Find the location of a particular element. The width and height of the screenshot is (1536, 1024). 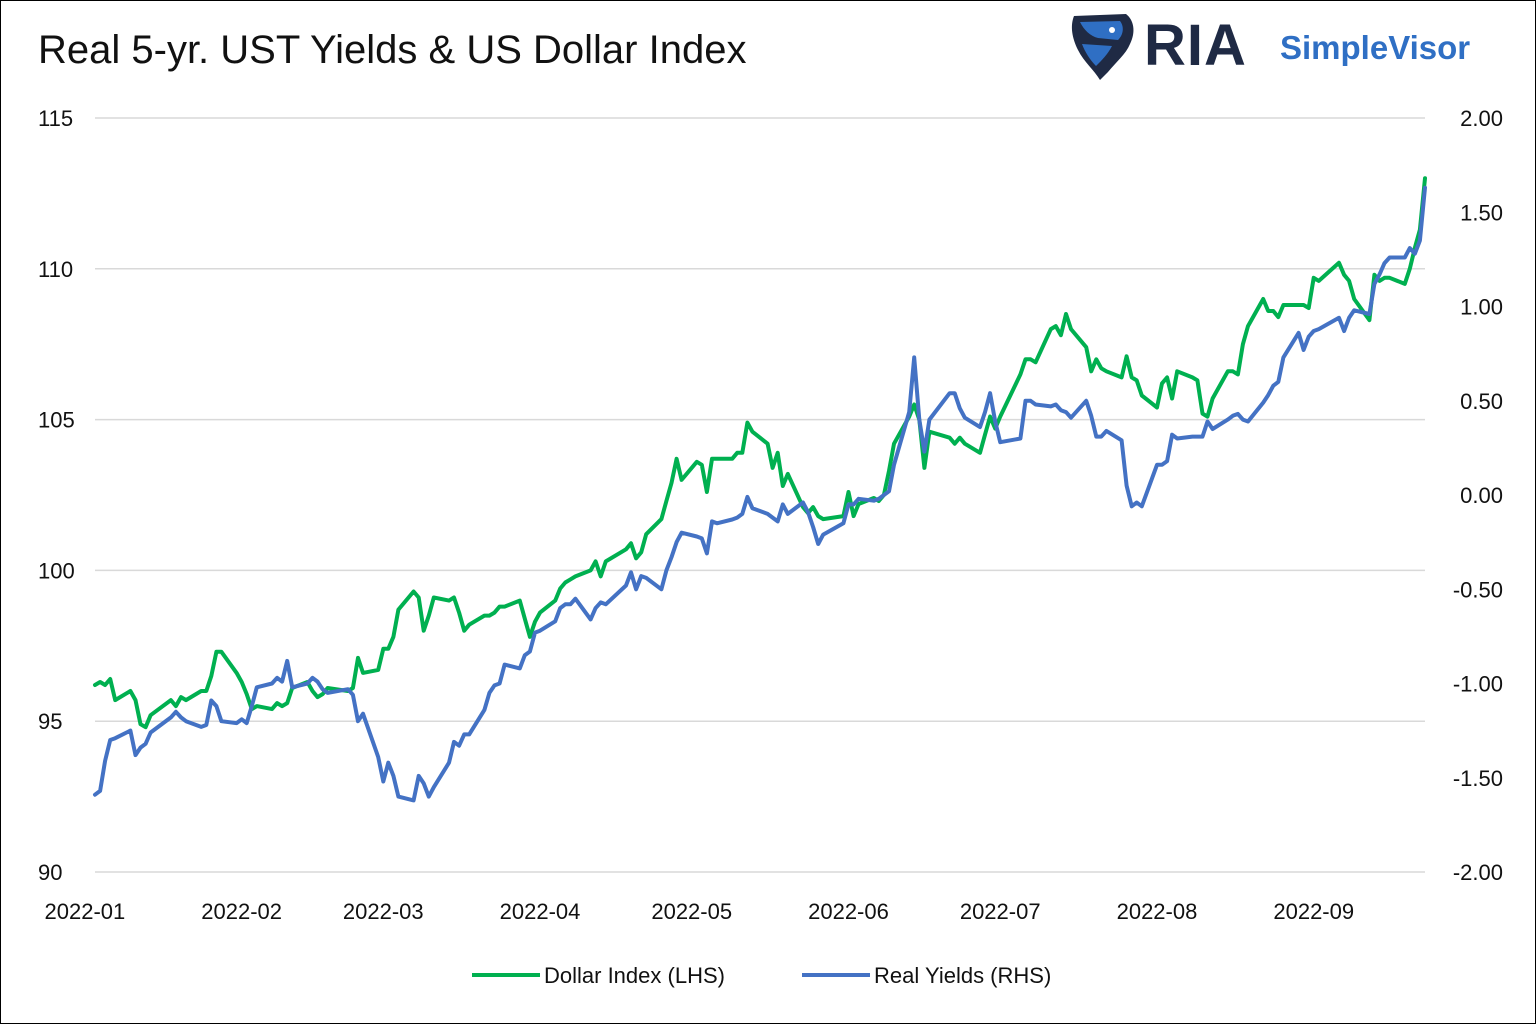

left-axis-tick-label: 100 is located at coordinates (56, 570).